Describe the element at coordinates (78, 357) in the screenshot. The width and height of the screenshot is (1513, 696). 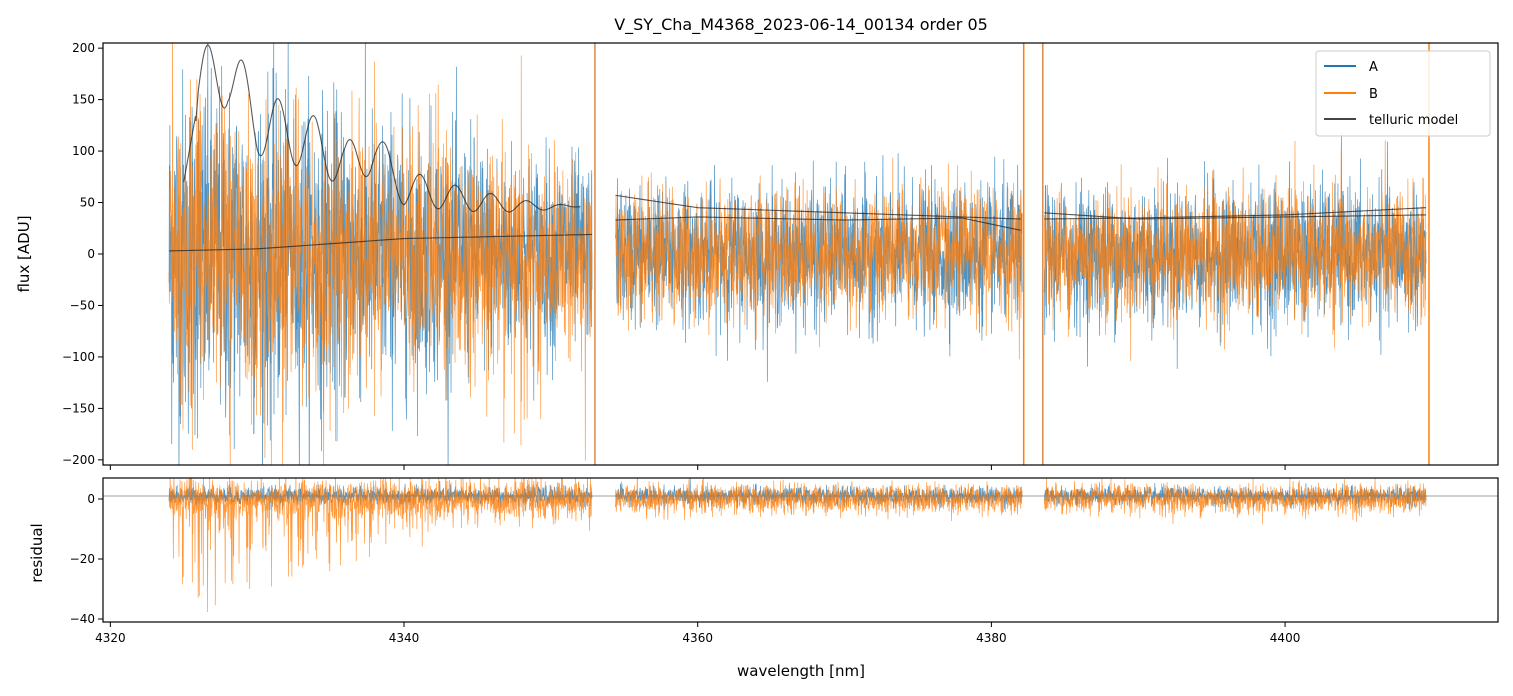
I see `y-tick-label: −100` at that location.